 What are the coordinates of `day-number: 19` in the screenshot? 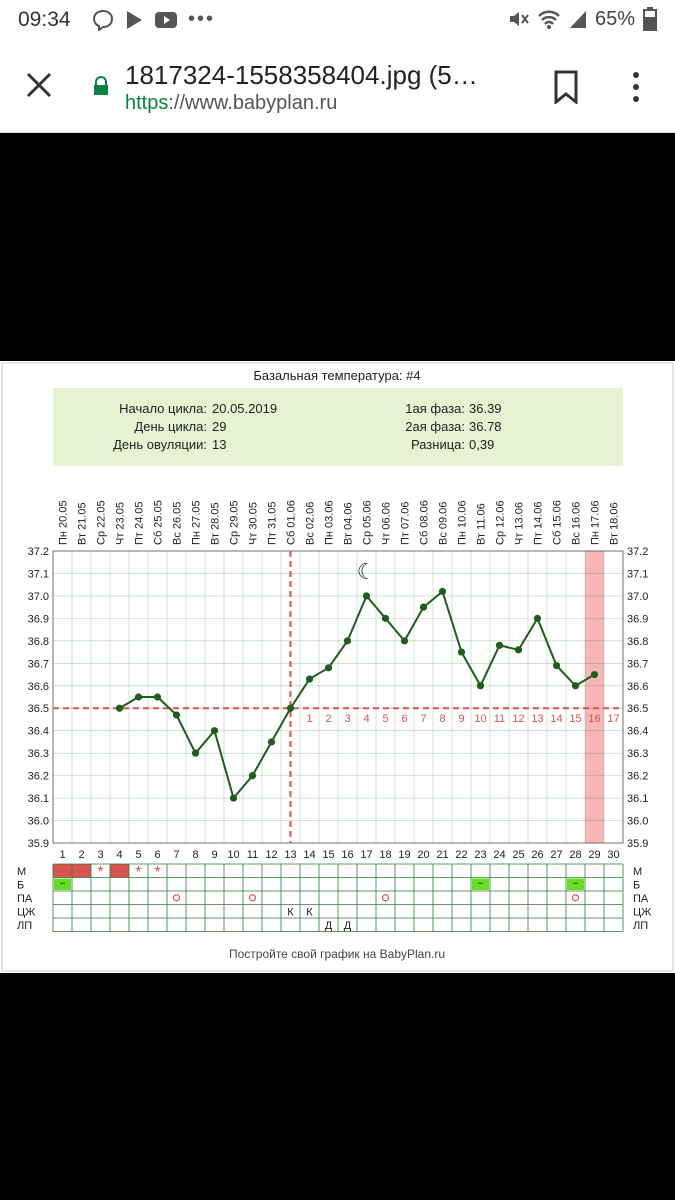 It's located at (404, 855).